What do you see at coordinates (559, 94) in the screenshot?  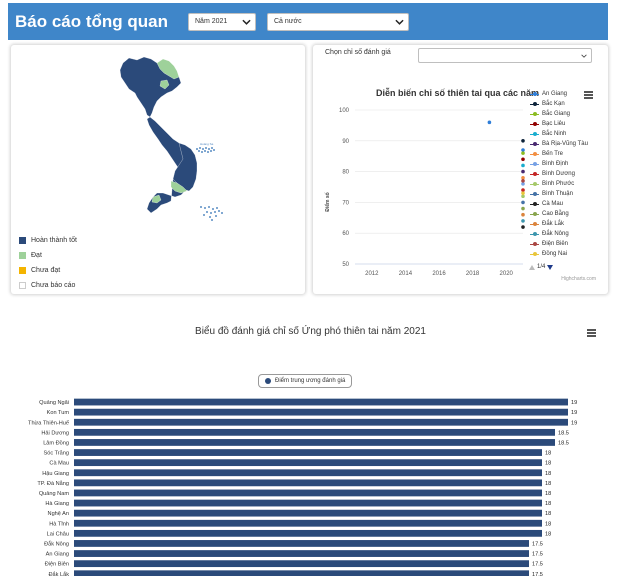 I see `trend-legend-item: An Giang` at bounding box center [559, 94].